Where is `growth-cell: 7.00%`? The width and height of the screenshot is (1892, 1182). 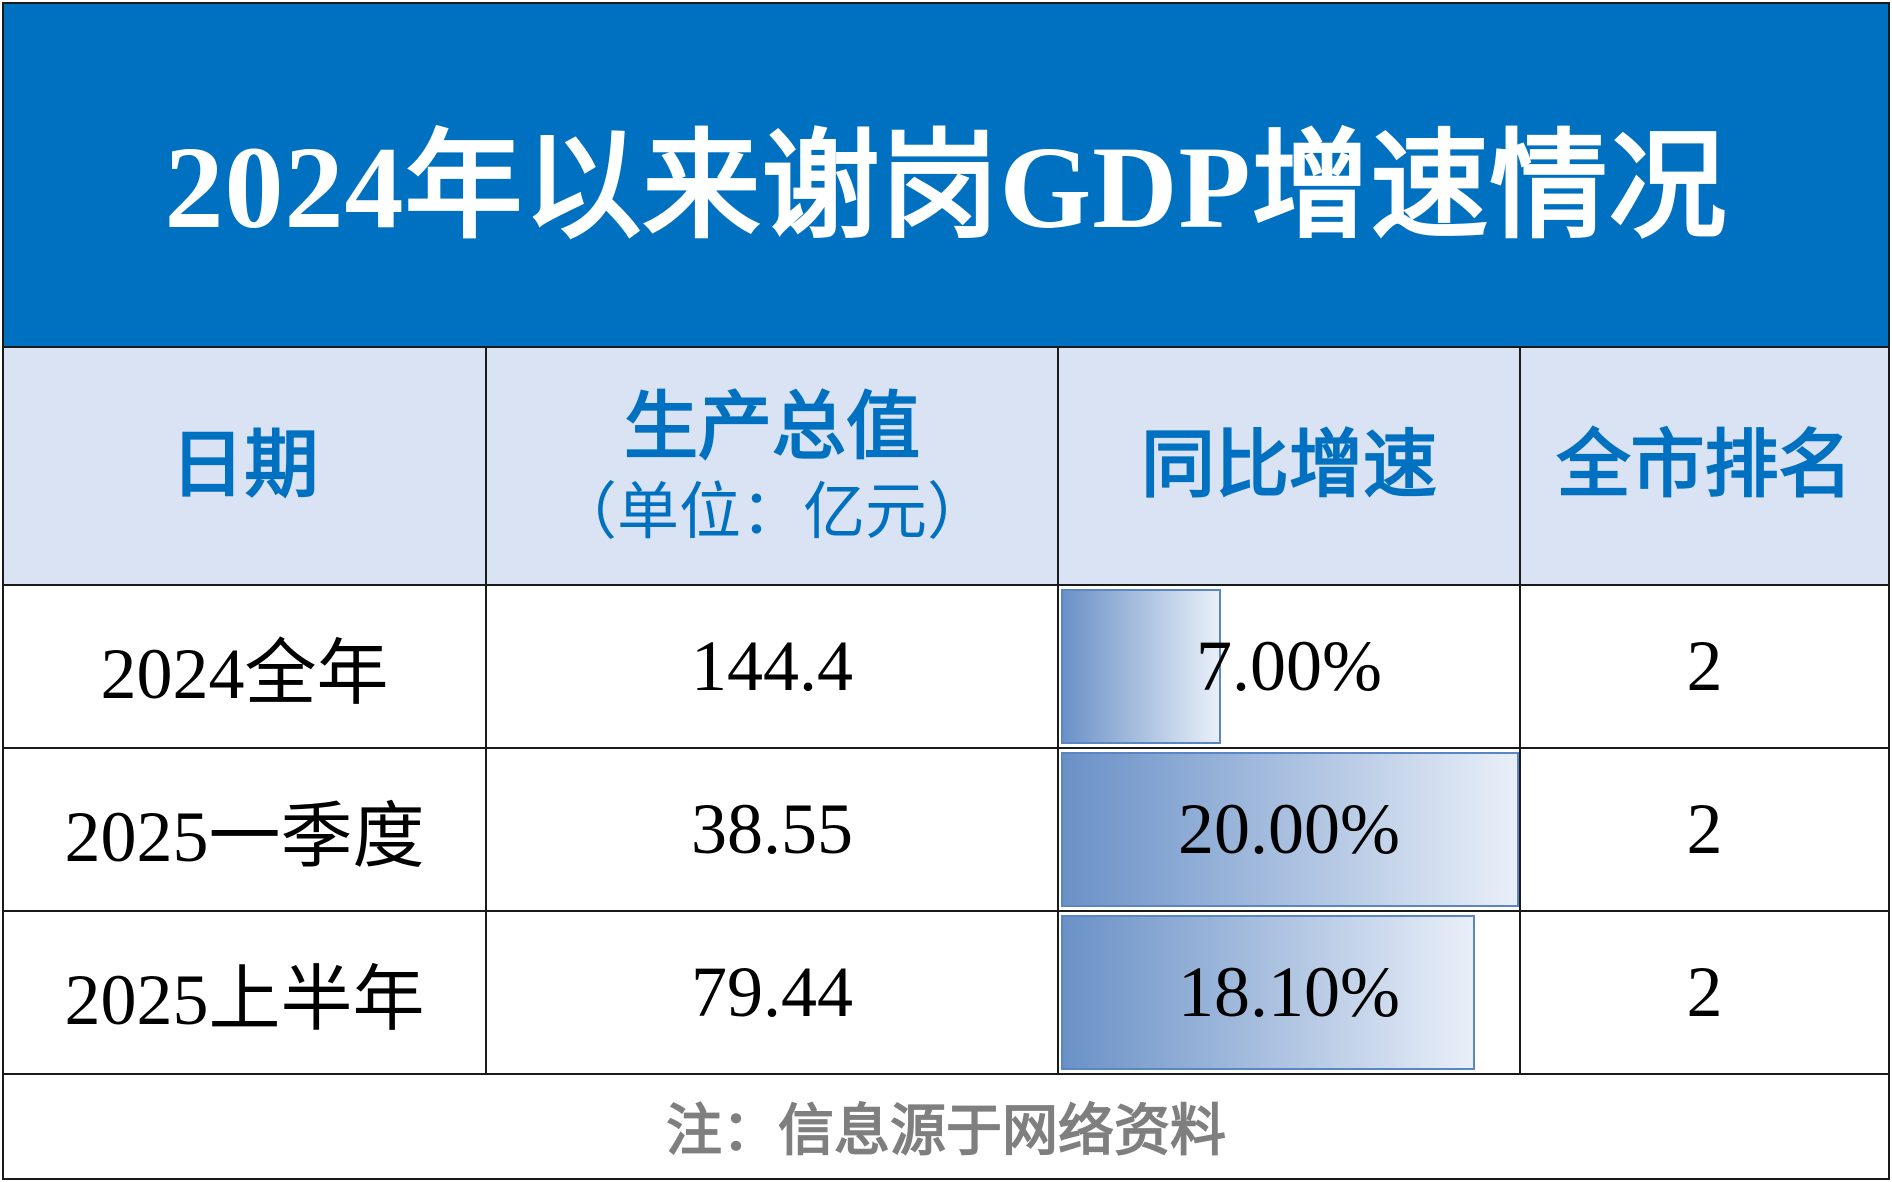
growth-cell: 7.00% is located at coordinates (1289, 666).